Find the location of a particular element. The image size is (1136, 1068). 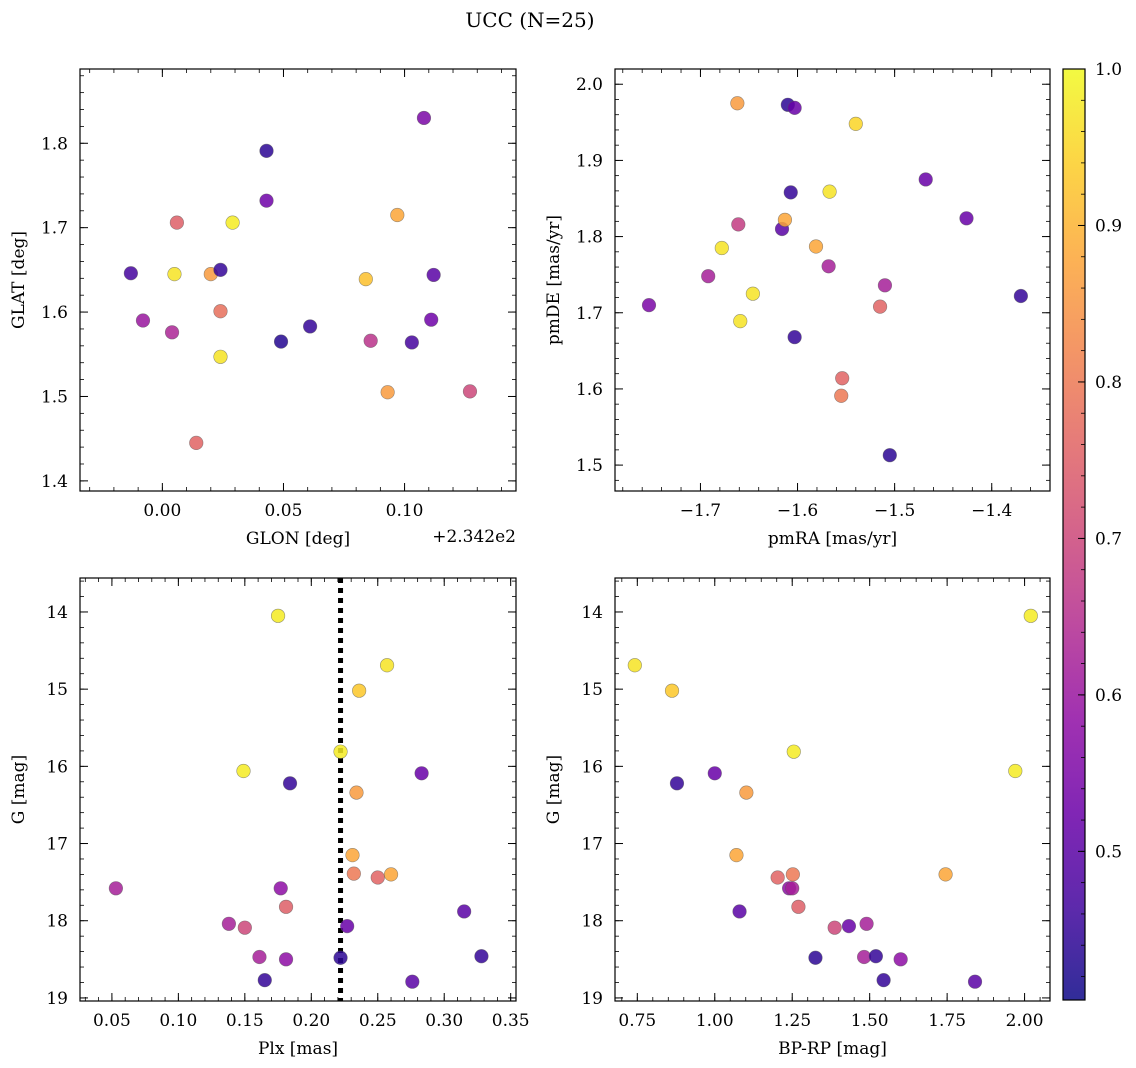

y-tick-label: 1.4 is located at coordinates (54, 482).